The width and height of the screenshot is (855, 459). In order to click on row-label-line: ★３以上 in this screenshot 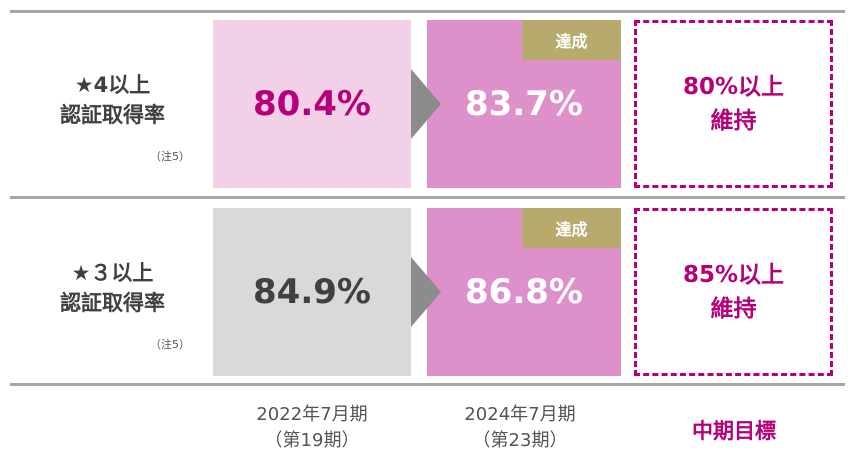, I will do `click(112, 273)`.